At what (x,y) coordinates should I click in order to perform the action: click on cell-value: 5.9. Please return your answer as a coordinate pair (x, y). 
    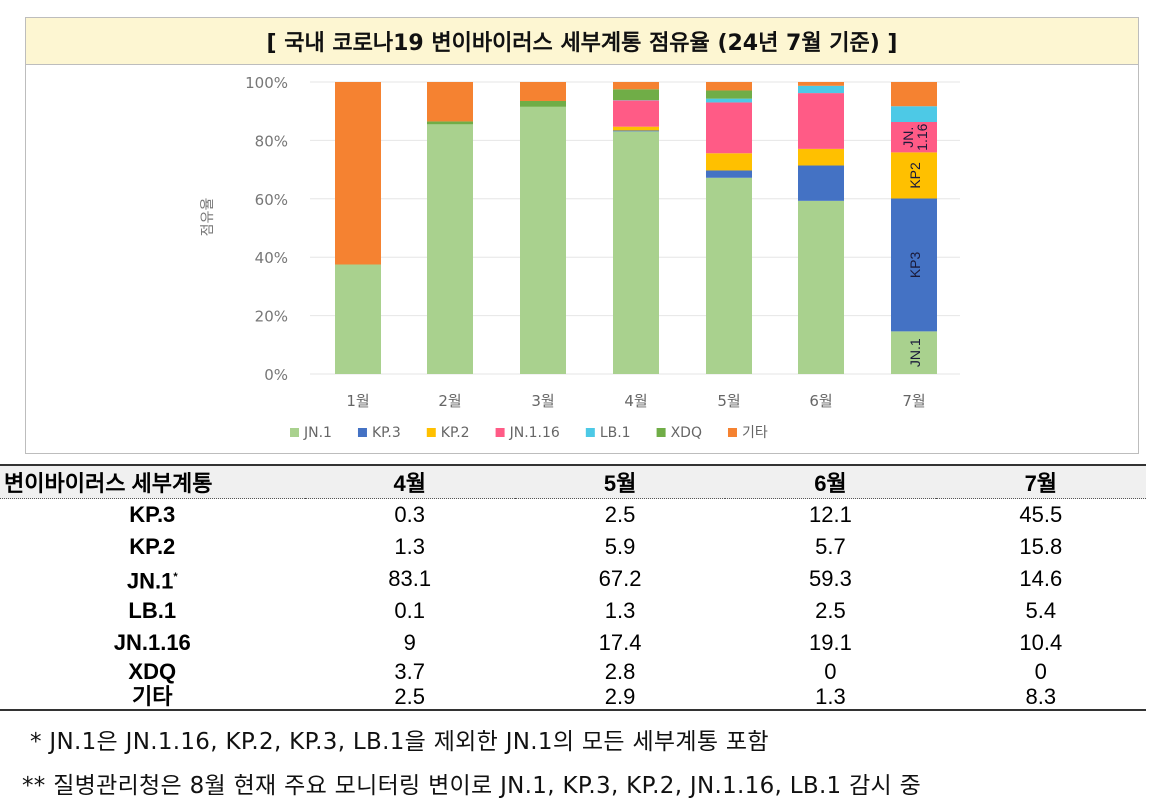
    Looking at the image, I should click on (620, 546).